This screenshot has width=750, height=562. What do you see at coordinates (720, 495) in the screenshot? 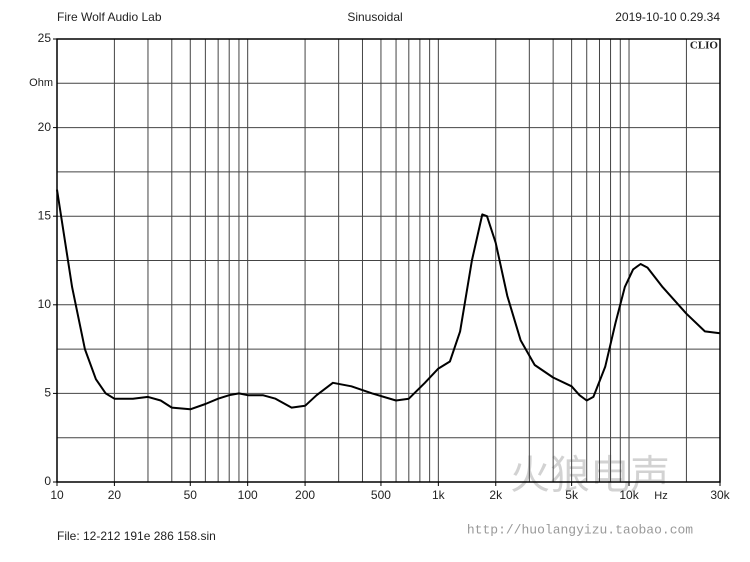
I see `x-tick-label: 30k` at bounding box center [720, 495].